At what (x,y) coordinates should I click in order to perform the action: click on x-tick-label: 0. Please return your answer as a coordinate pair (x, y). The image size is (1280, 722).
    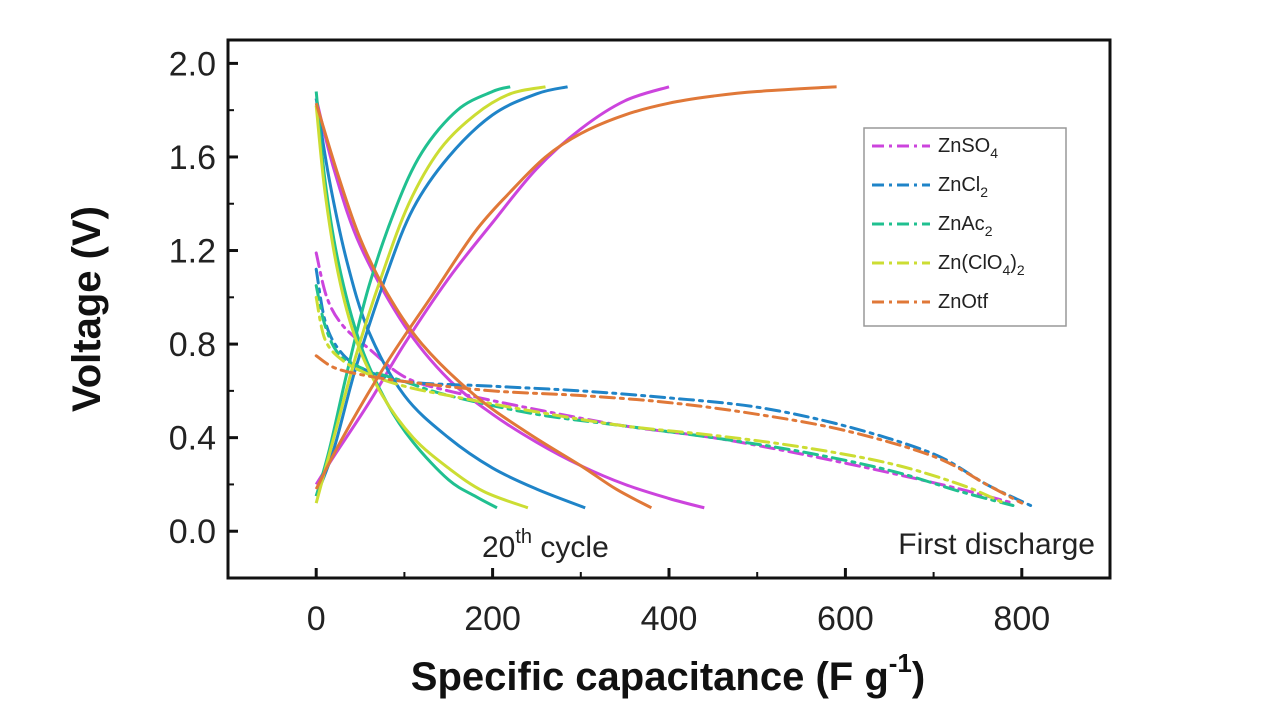
    Looking at the image, I should click on (316, 619).